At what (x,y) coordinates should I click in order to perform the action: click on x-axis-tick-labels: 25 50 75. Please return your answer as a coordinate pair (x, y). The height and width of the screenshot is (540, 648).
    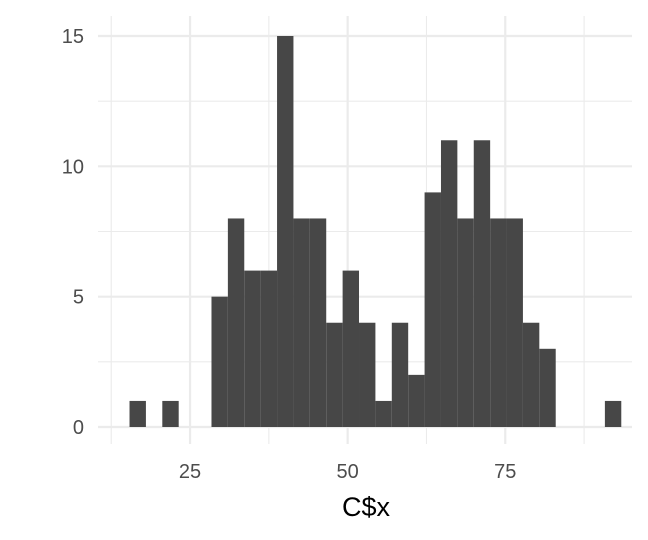
    Looking at the image, I should click on (347, 472).